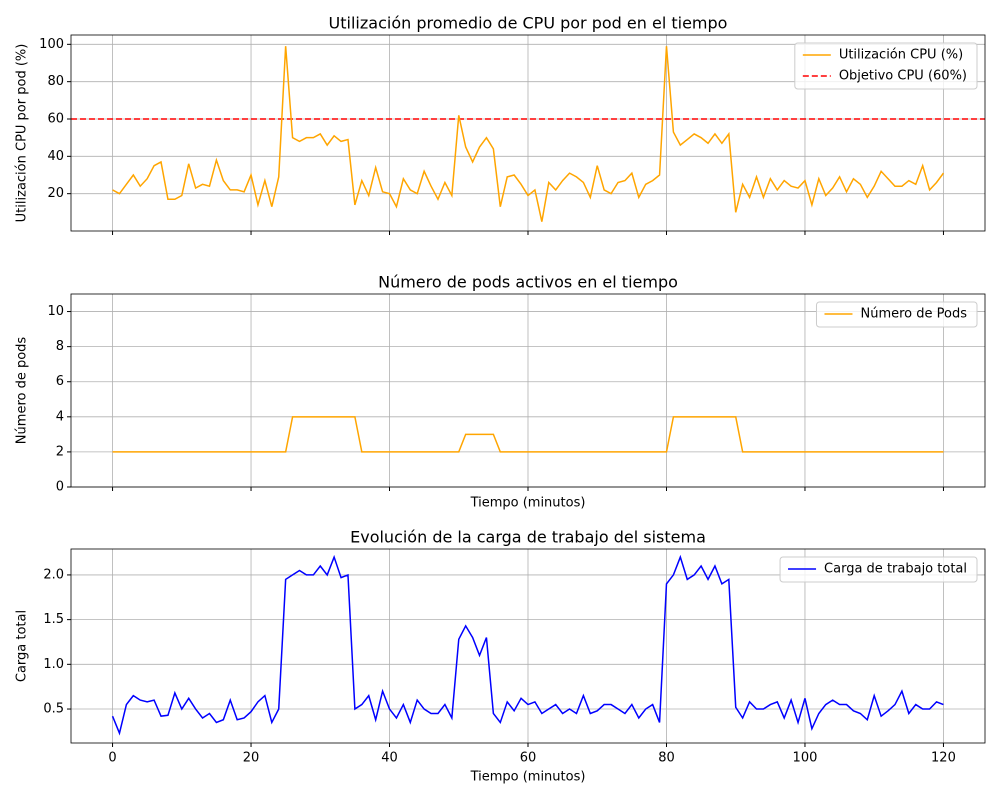 This screenshot has height=800, width=1000. What do you see at coordinates (666, 758) in the screenshot?
I see `x-tick-label: 80` at bounding box center [666, 758].